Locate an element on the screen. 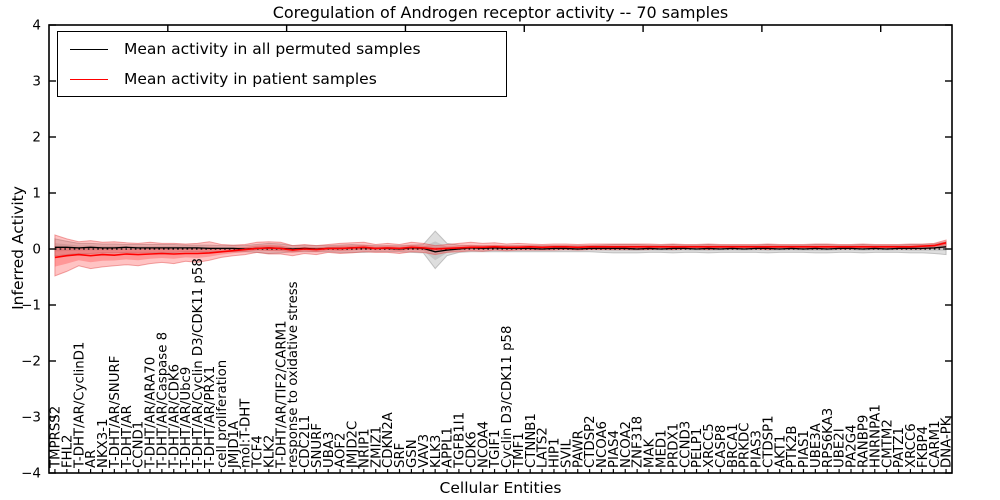 The width and height of the screenshot is (1000, 500). x-category-label: FKBP4 is located at coordinates (923, 447).